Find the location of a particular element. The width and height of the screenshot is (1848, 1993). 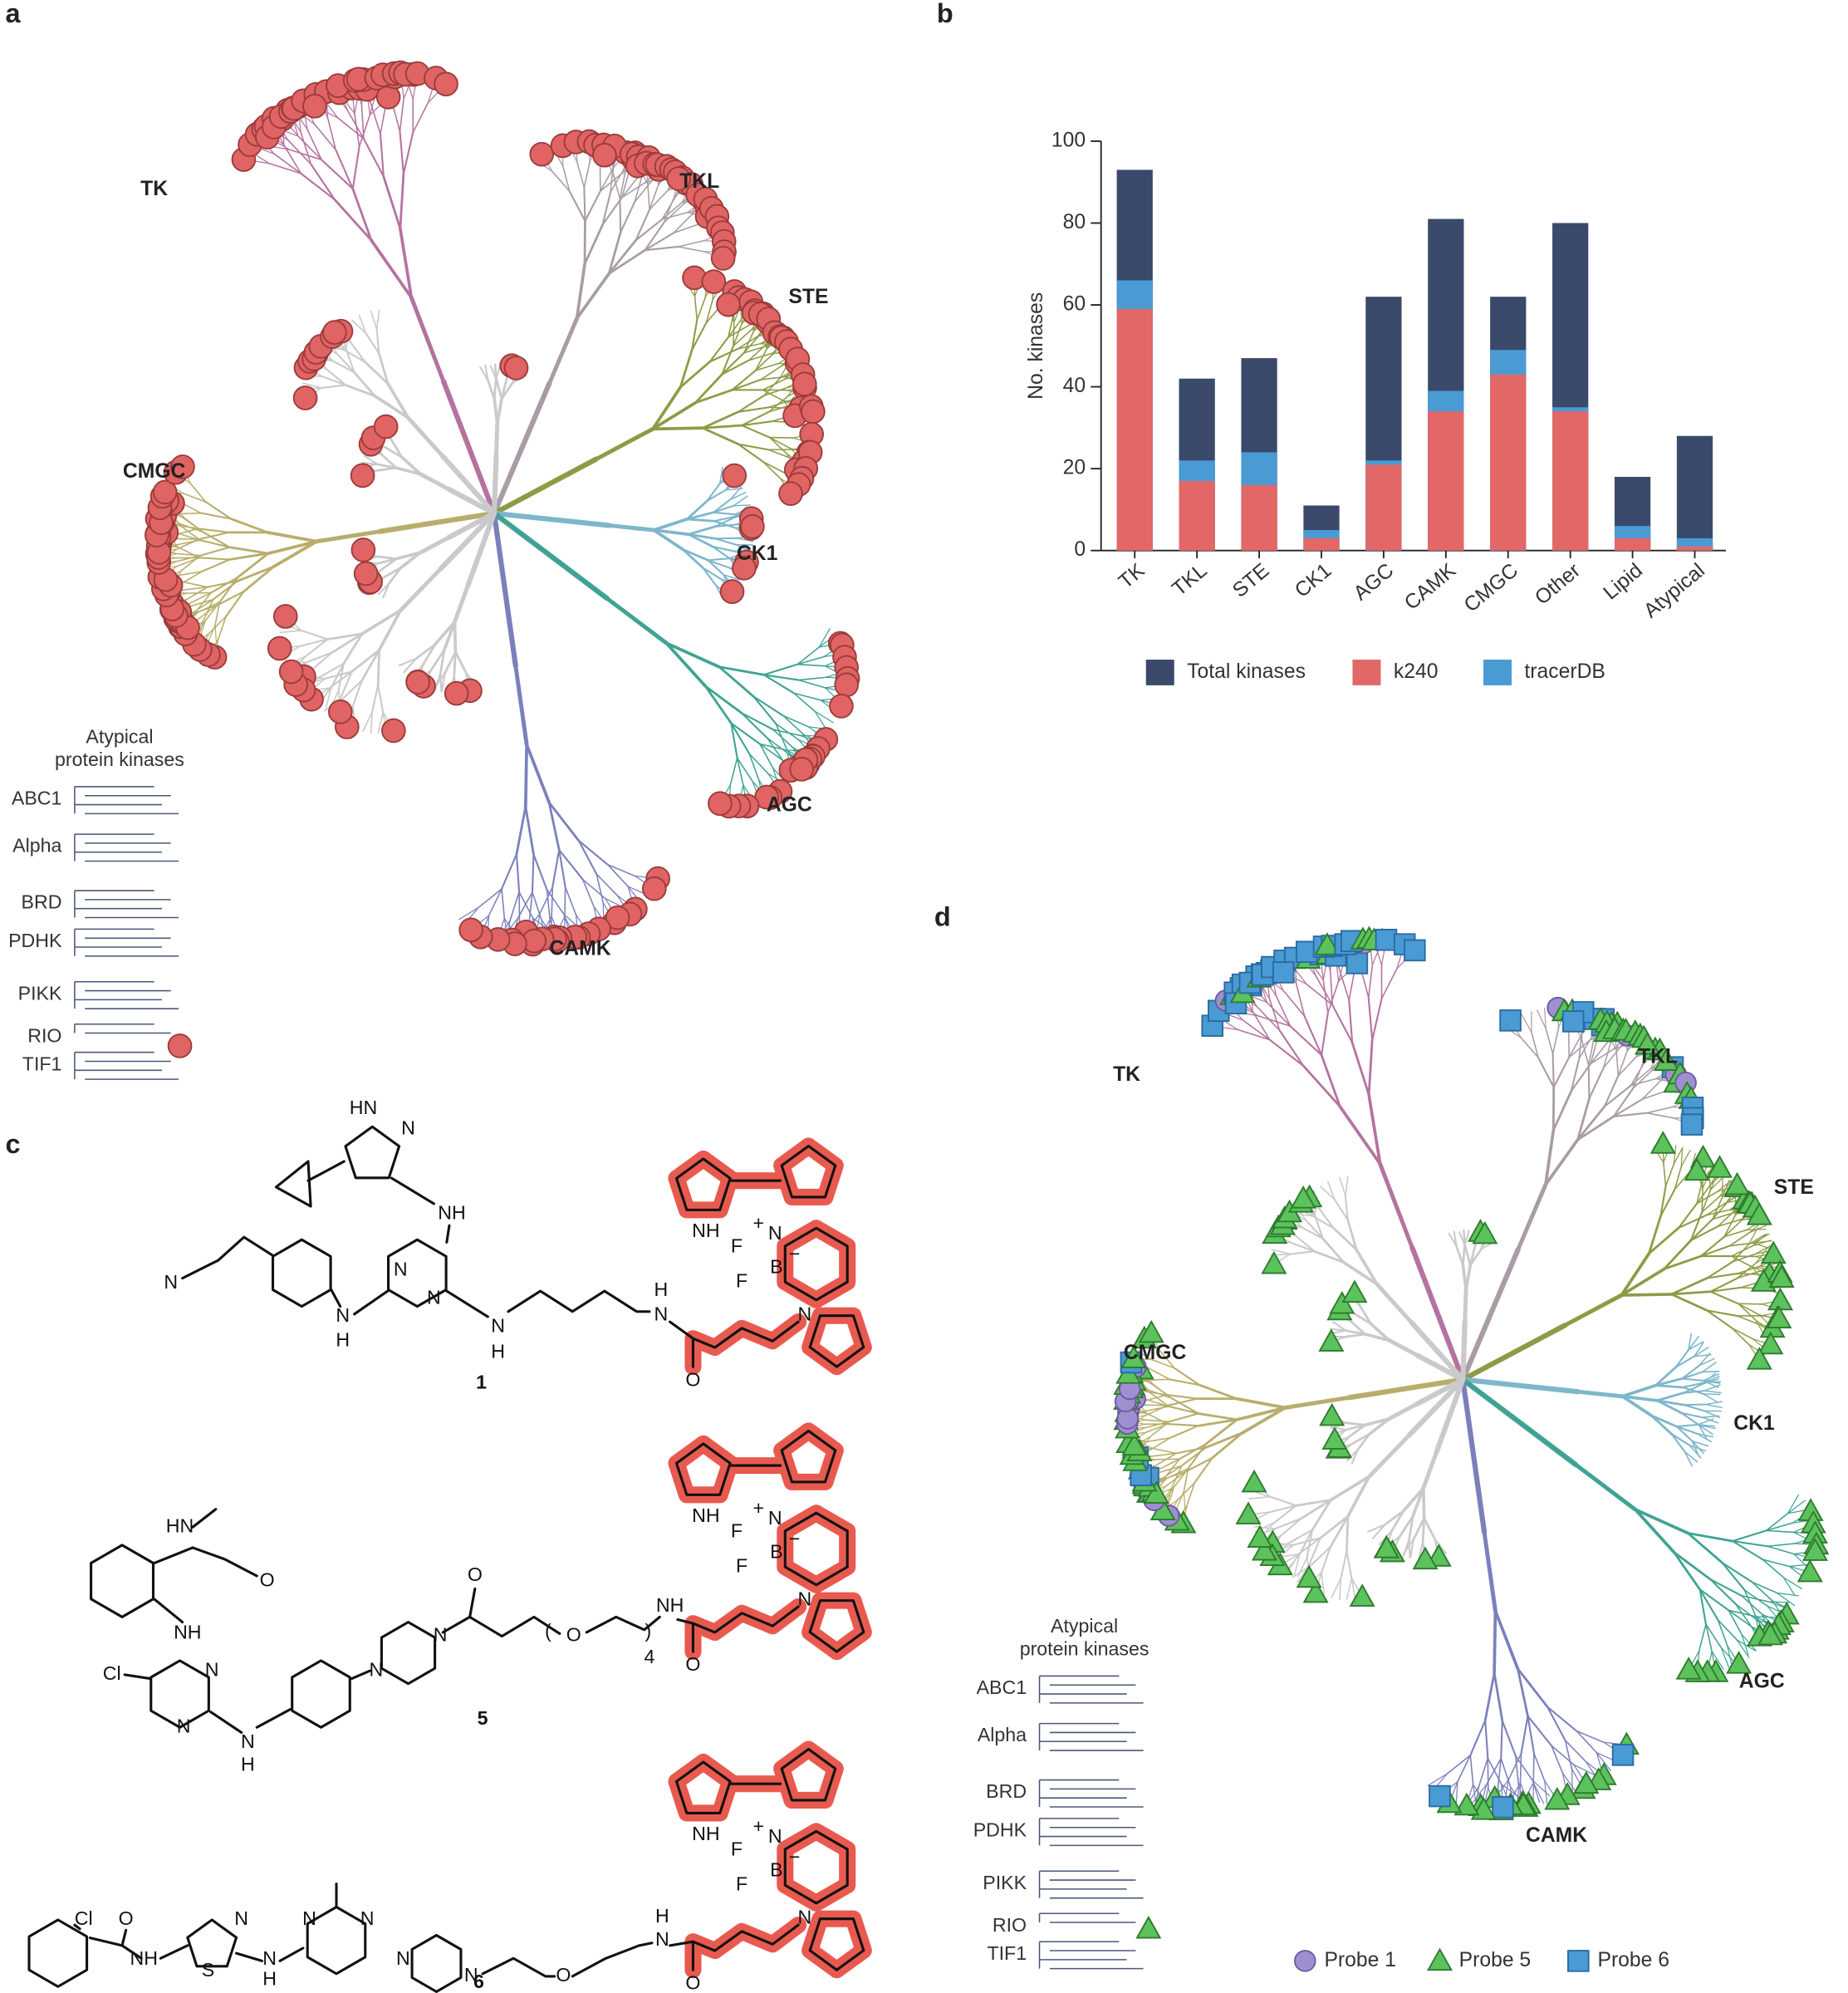

compound-number: 5 is located at coordinates (483, 1718).